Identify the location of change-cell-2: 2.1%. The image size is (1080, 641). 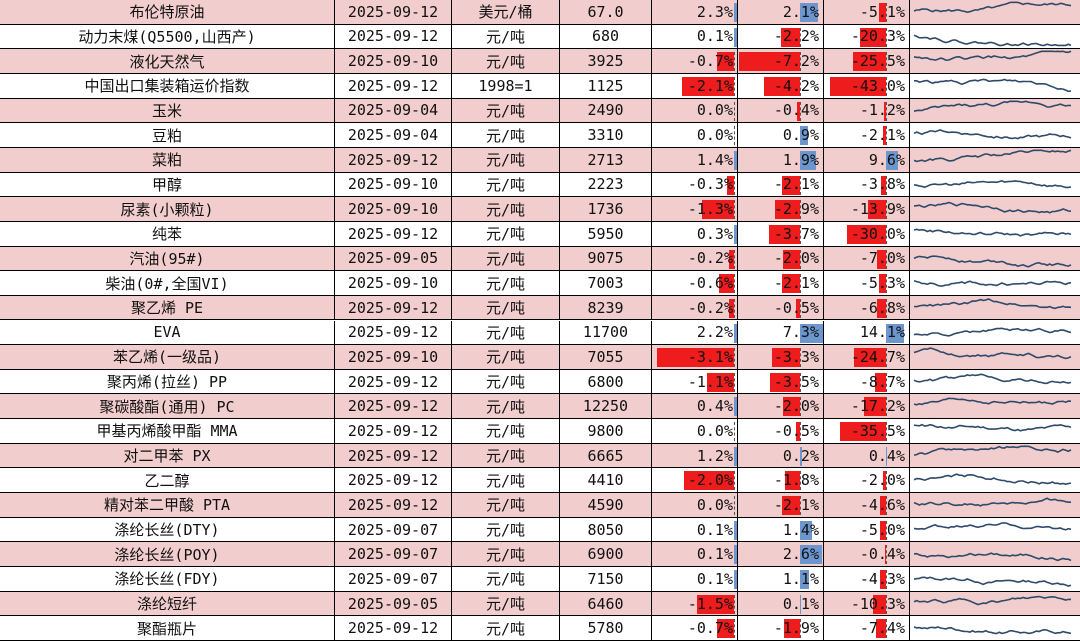
(781, 12).